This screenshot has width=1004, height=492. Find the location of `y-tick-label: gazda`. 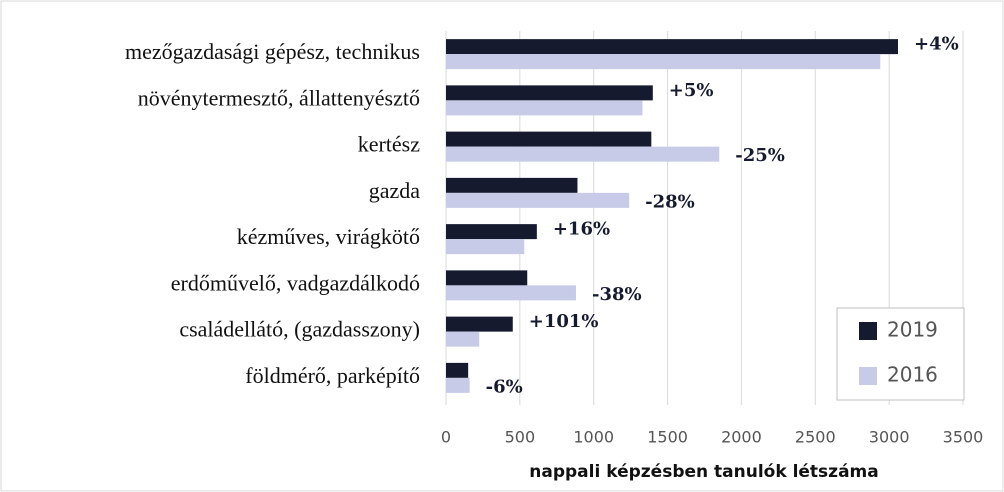

y-tick-label: gazda is located at coordinates (395, 190).